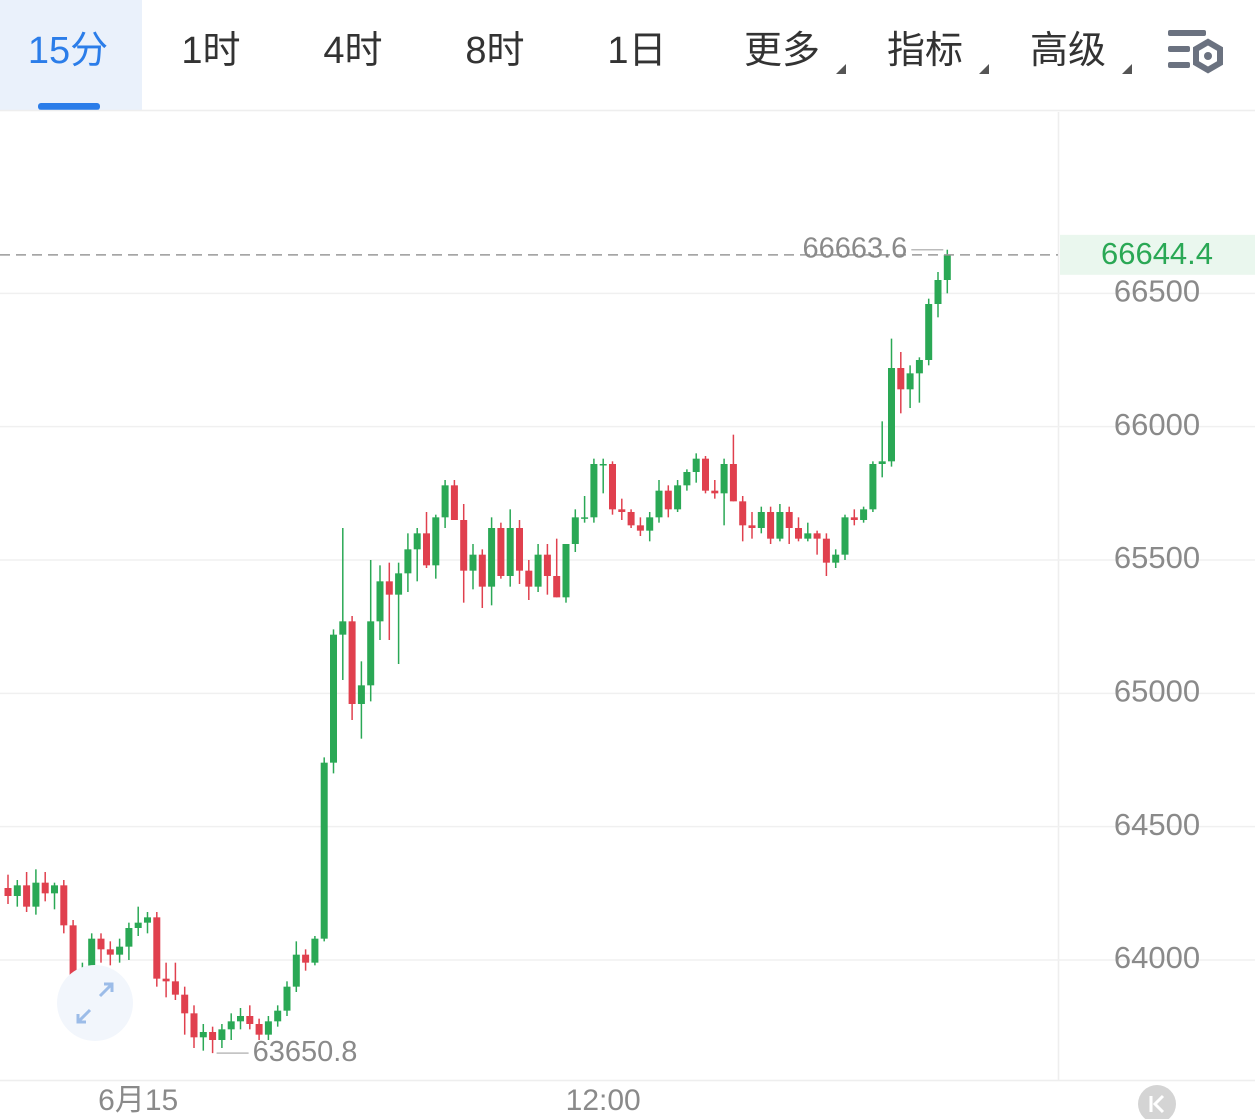 The height and width of the screenshot is (1119, 1255). I want to click on tab-label: 1日, so click(636, 51).